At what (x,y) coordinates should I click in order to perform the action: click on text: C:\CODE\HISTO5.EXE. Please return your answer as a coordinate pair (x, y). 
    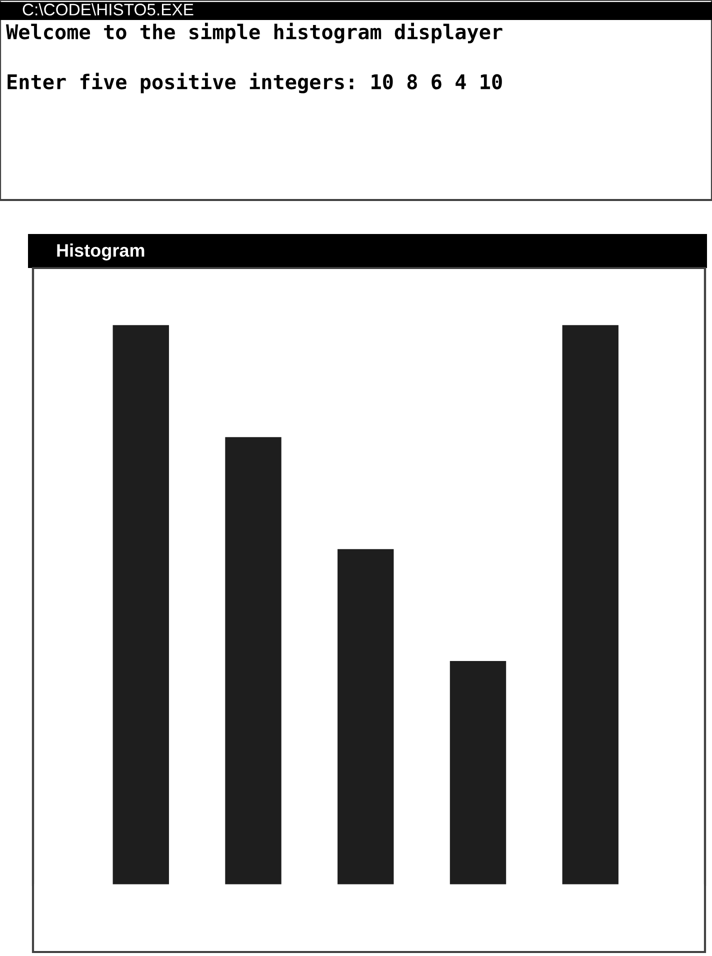
    Looking at the image, I should click on (108, 9).